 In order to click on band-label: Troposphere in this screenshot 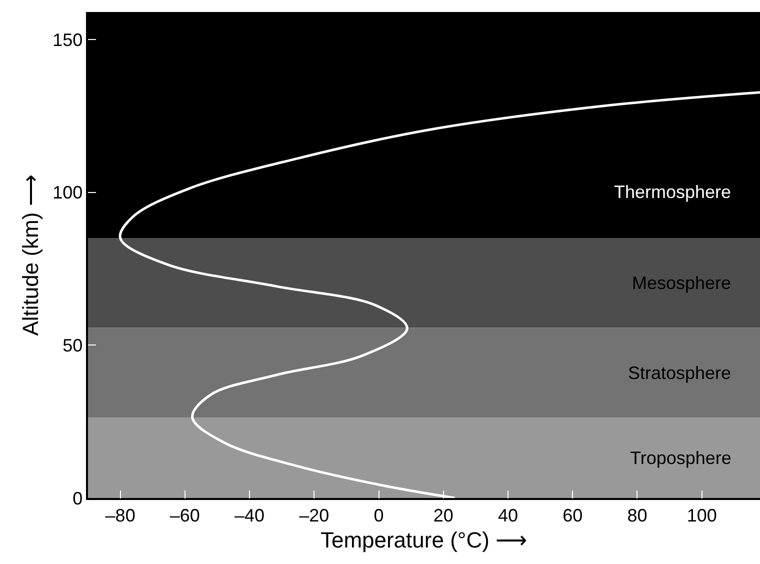, I will do `click(681, 458)`.